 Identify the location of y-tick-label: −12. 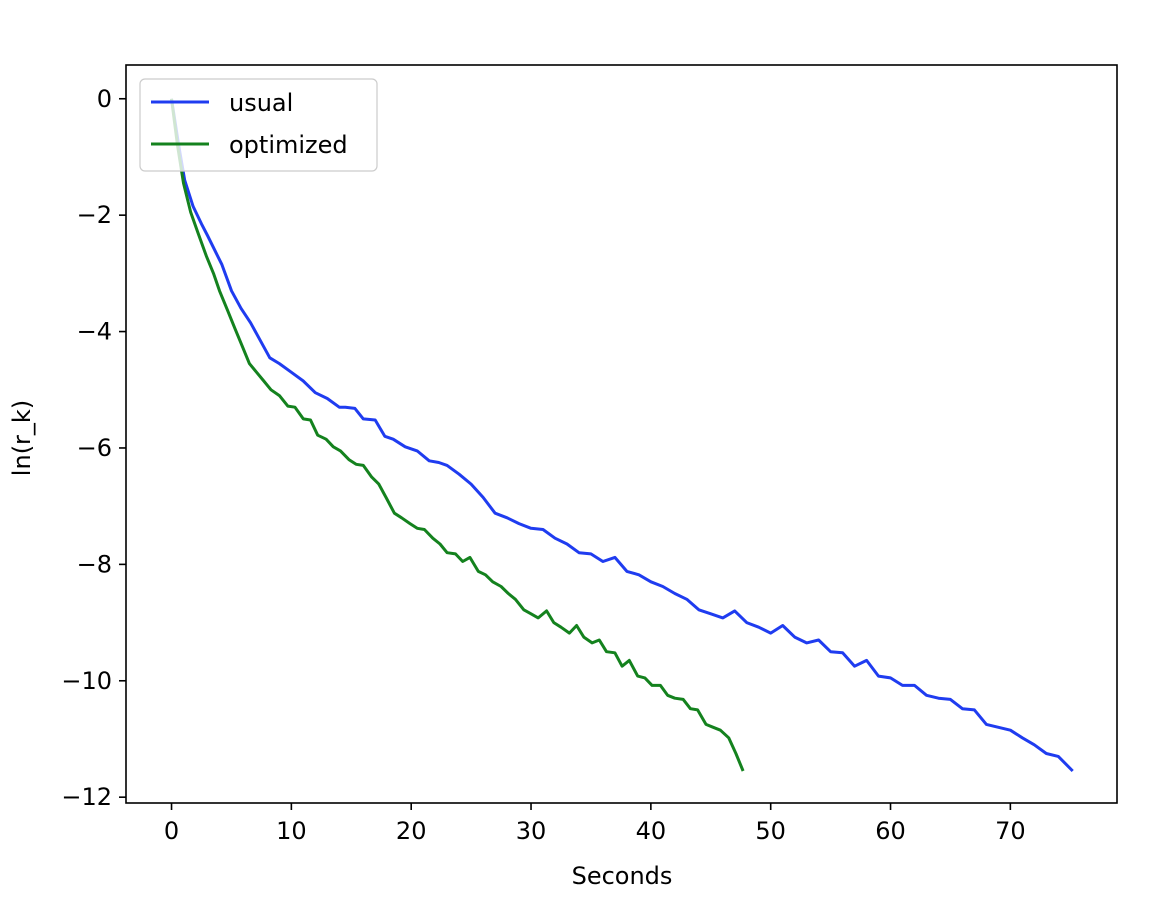
(86, 797).